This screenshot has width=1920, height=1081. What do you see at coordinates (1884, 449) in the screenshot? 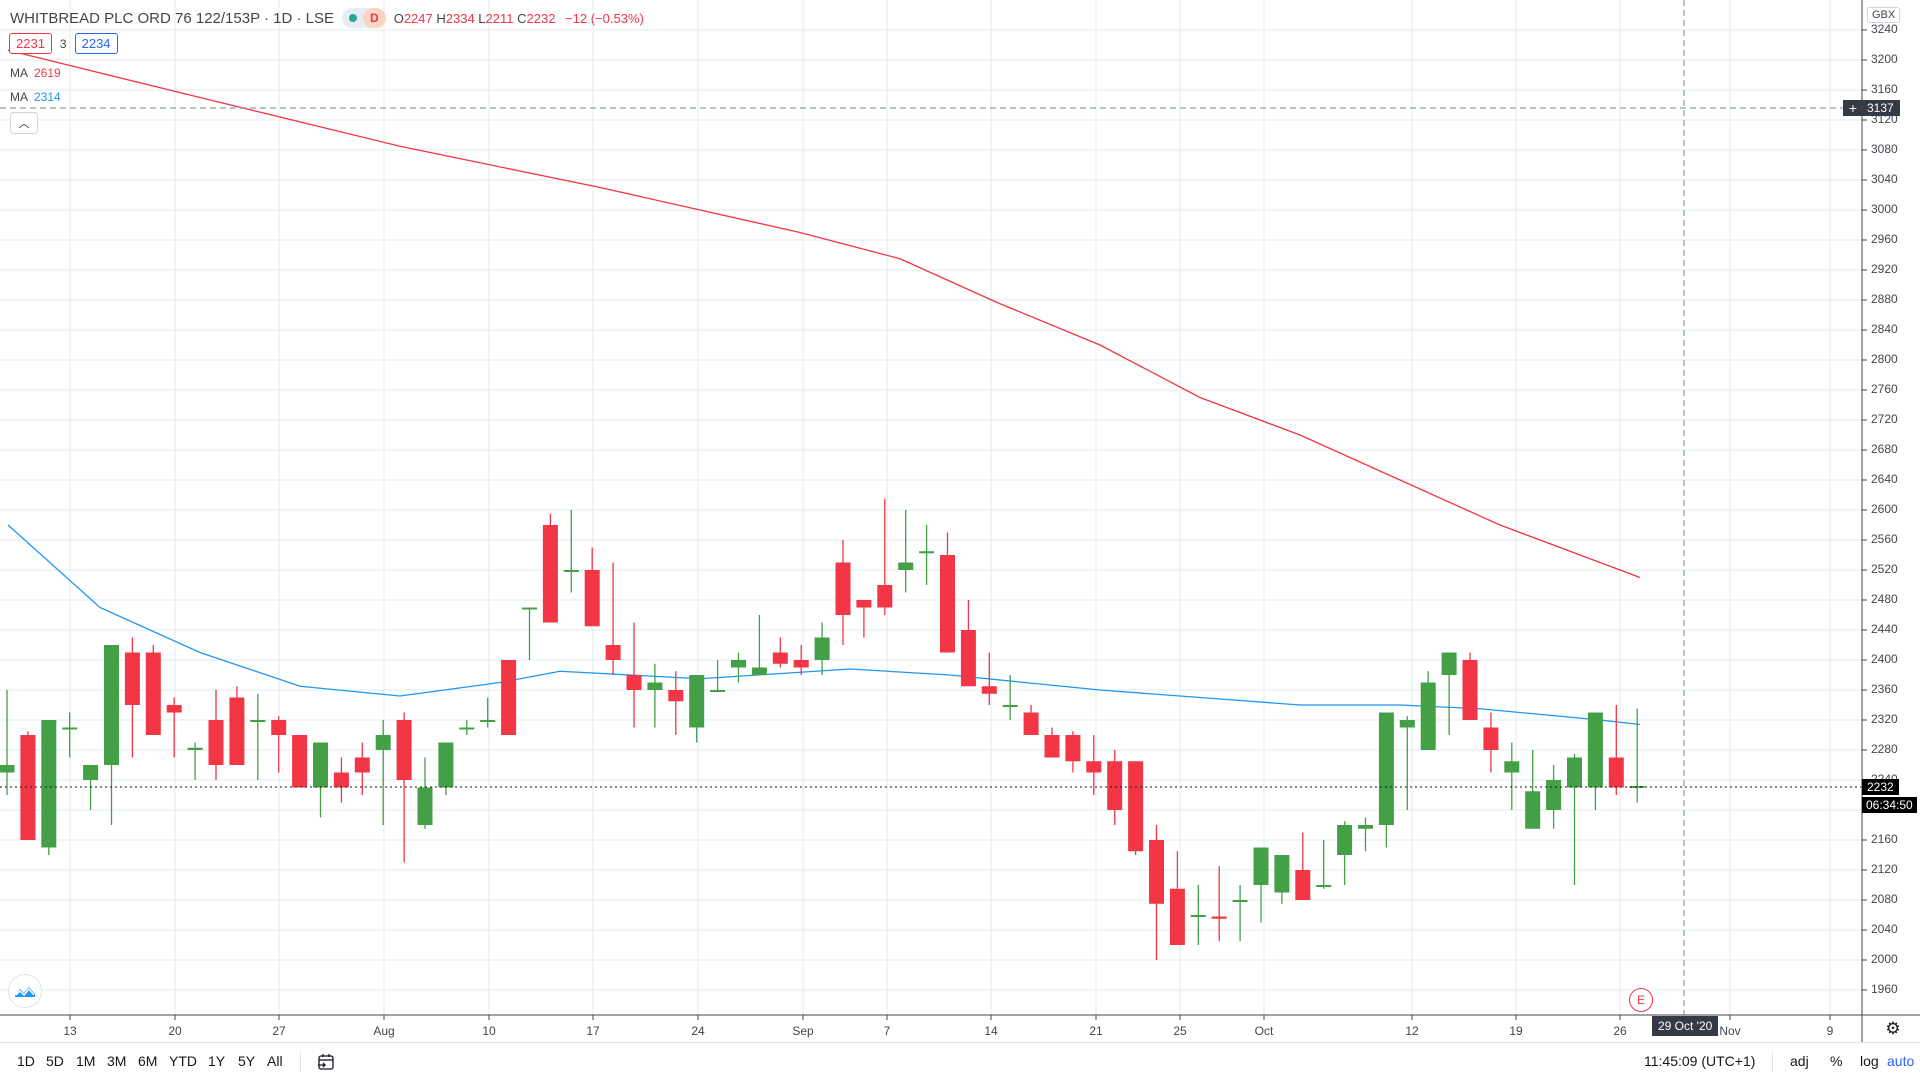
I see `price-tick-label: 2680` at bounding box center [1884, 449].